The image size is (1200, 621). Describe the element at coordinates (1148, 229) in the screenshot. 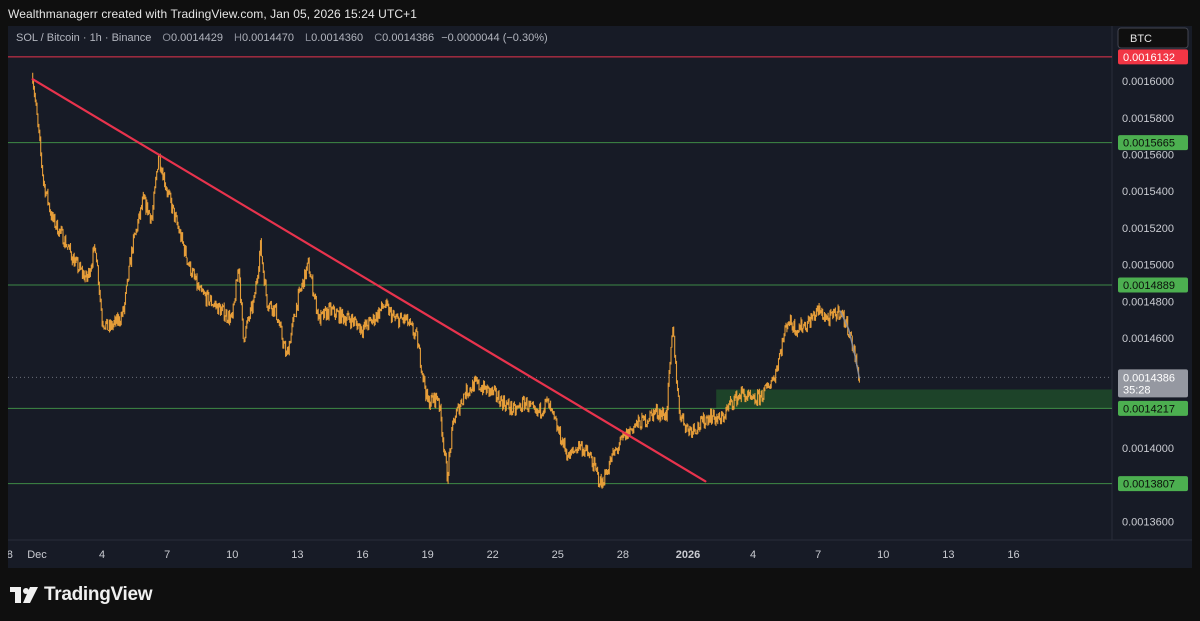

I see `y-tick-label: 0.0015200` at that location.